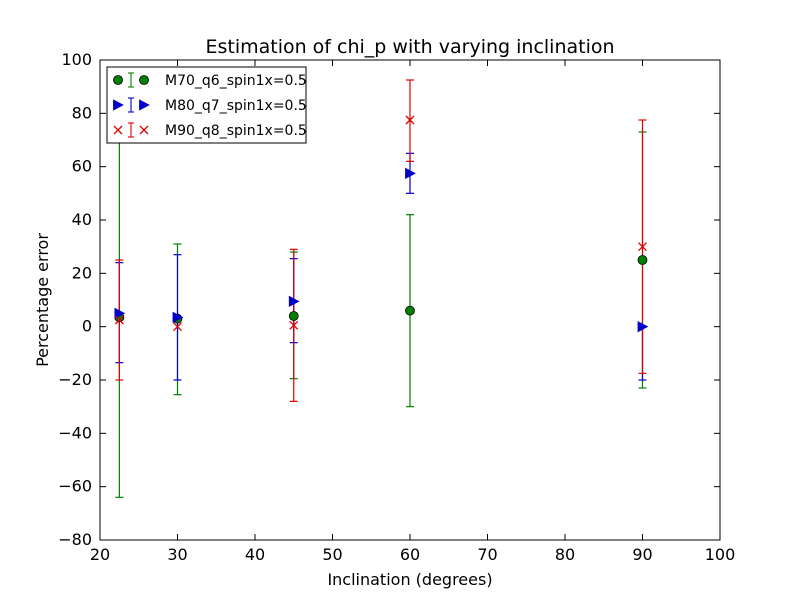 This screenshot has height=600, width=800. Describe the element at coordinates (236, 131) in the screenshot. I see `legend-label-2: M90_q8_spin1x=0.5` at that location.